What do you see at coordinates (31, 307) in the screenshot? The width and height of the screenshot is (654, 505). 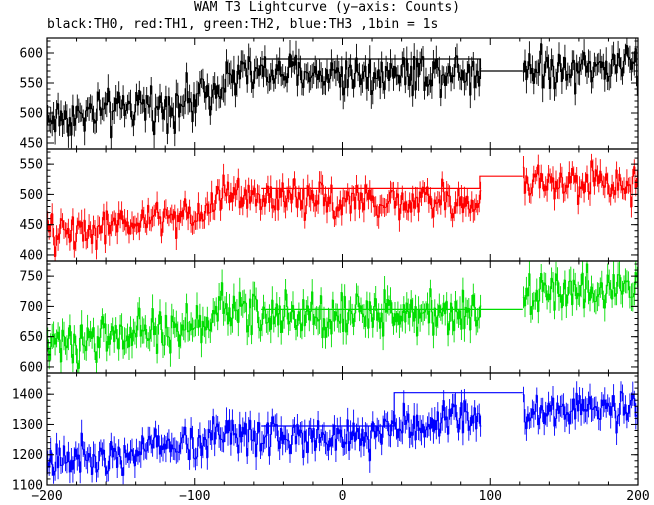 I see `y-tick-label: 700` at bounding box center [31, 307].